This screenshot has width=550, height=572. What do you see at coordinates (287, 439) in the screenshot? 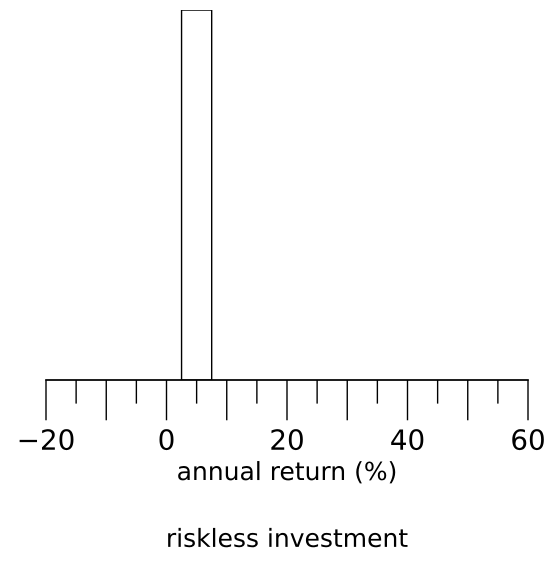
I see `x-tick-label: 20` at bounding box center [287, 439].